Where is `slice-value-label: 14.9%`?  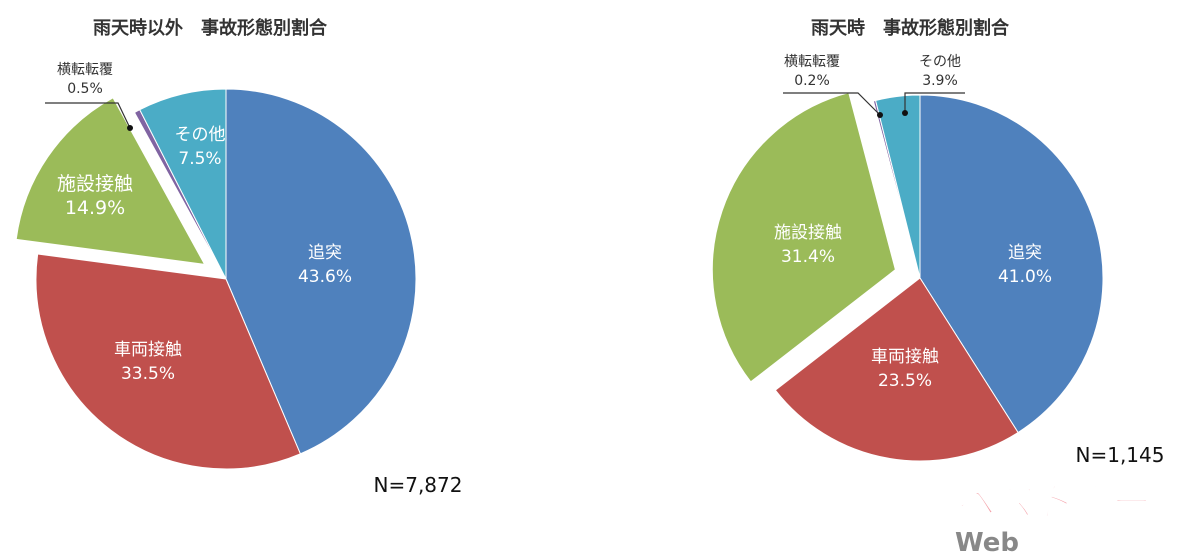
slice-value-label: 14.9% is located at coordinates (95, 208).